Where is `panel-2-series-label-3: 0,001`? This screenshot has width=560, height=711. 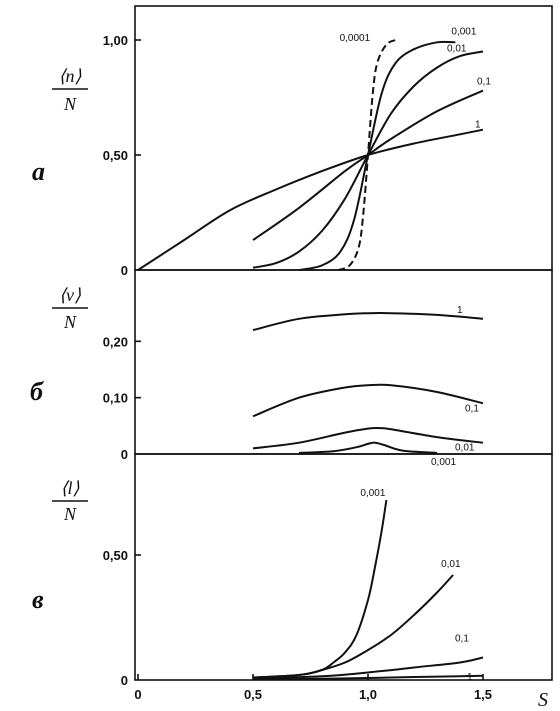
panel-2-series-label-3: 0,001 is located at coordinates (443, 462).